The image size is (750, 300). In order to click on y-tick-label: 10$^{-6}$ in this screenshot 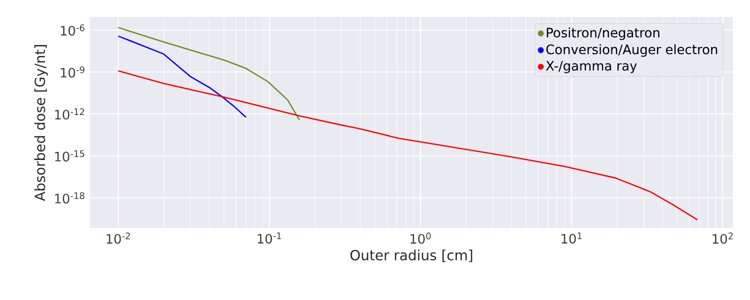, I will do `click(72, 30)`.